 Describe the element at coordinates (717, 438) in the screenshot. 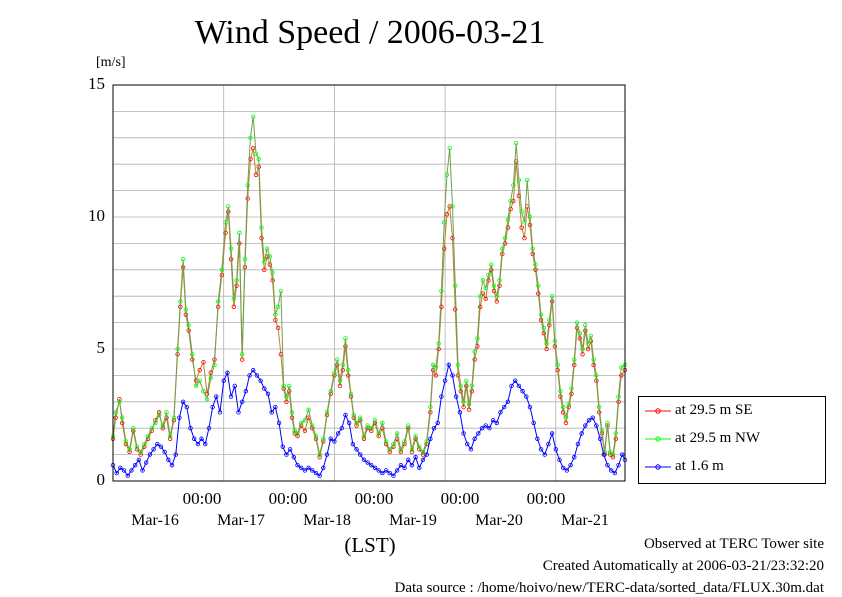

I see `legend-label-nw: at 29.5 m NW` at that location.